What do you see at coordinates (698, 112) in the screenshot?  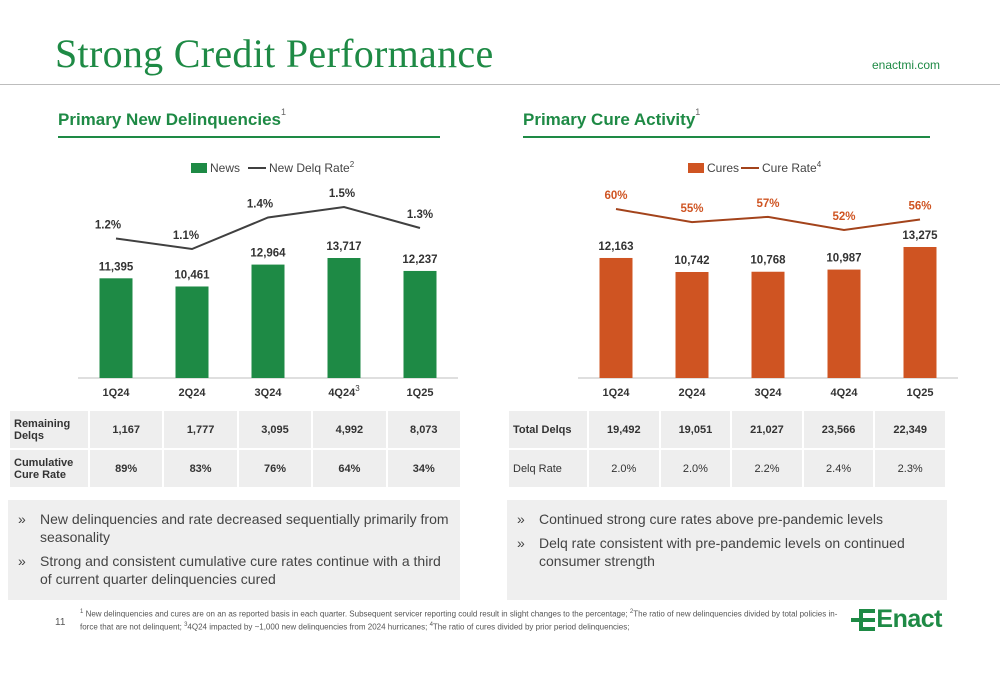 I see `right-section-title-sup: 1` at bounding box center [698, 112].